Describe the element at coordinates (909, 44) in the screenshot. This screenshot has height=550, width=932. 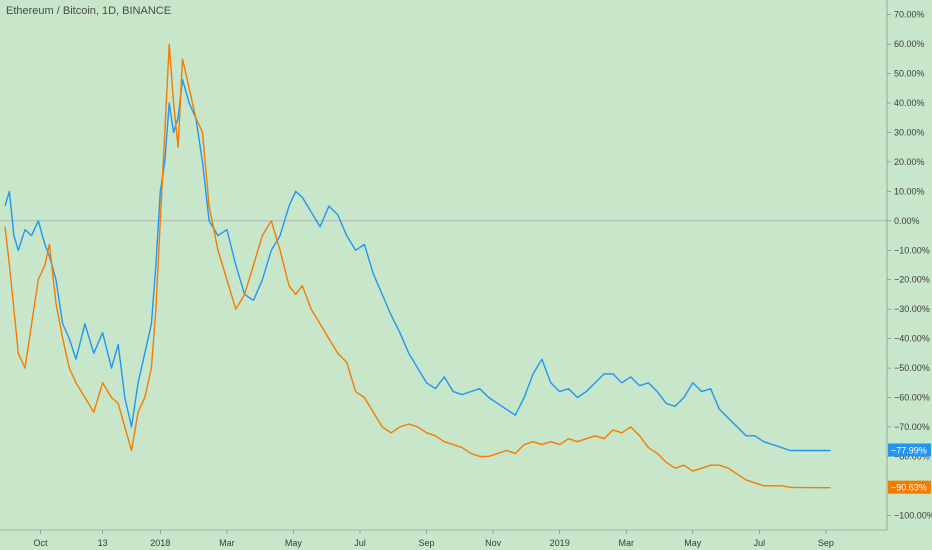
I see `y-tick-label: 60.00%` at that location.